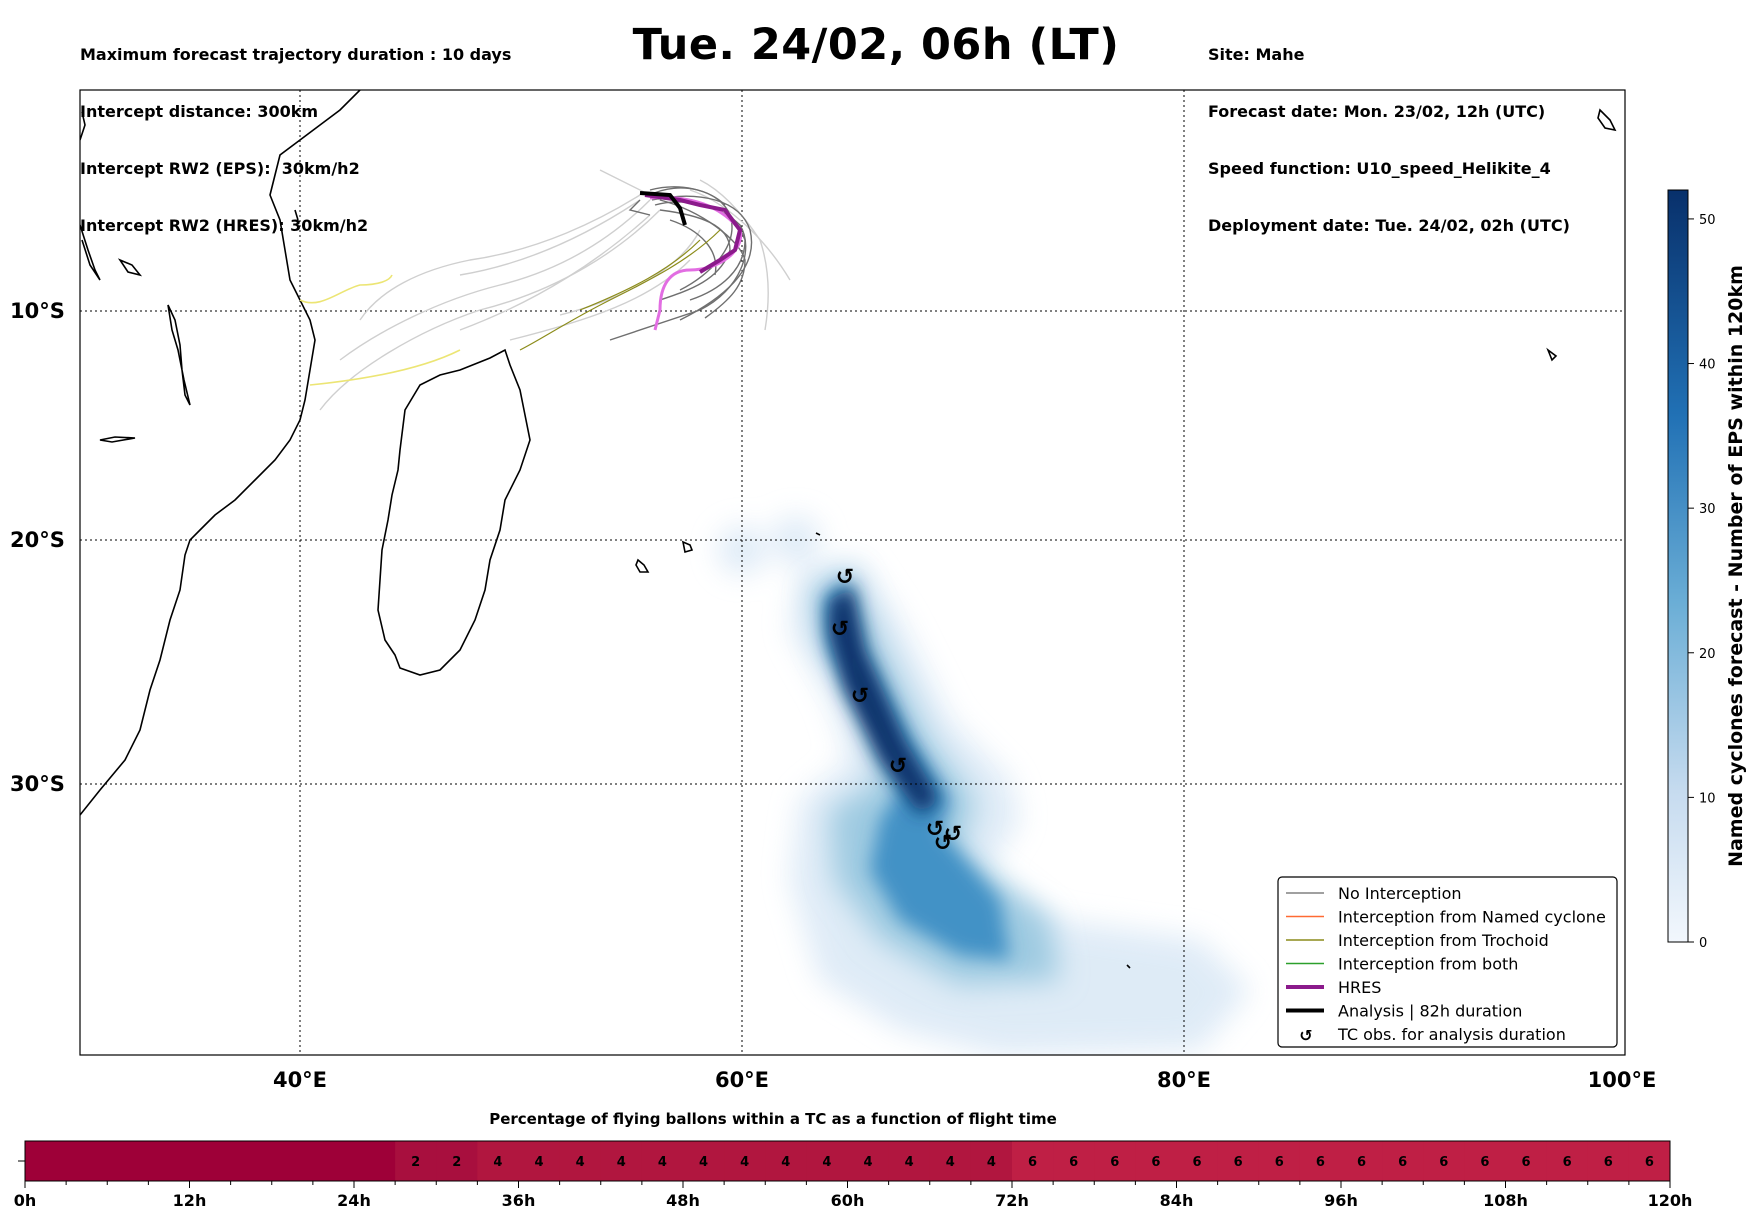 This screenshot has width=1752, height=1213. Describe the element at coordinates (1428, 964) in the screenshot. I see `legend-label: Interception from both` at that location.